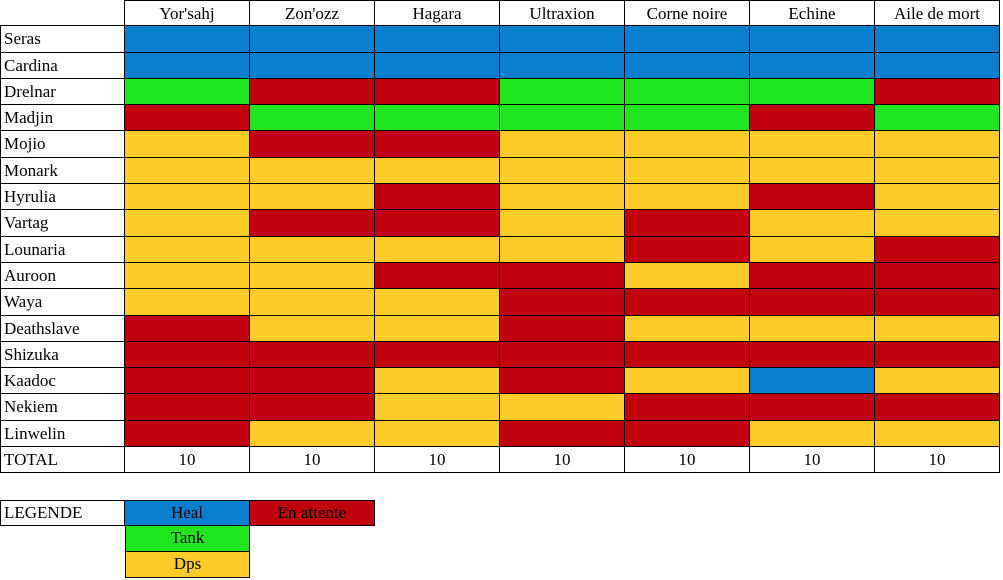  I want to click on legend-dps: Dps, so click(187, 565).